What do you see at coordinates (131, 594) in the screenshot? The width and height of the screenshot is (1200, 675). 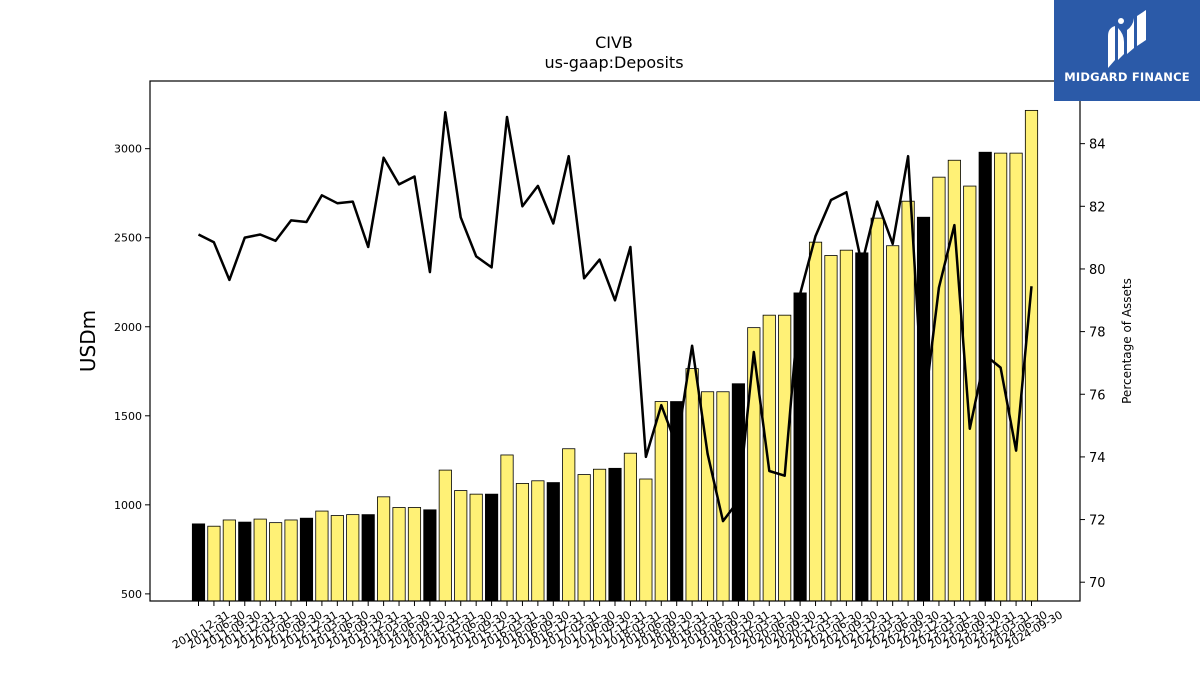 I see `y-tick-label: 500` at bounding box center [131, 594].